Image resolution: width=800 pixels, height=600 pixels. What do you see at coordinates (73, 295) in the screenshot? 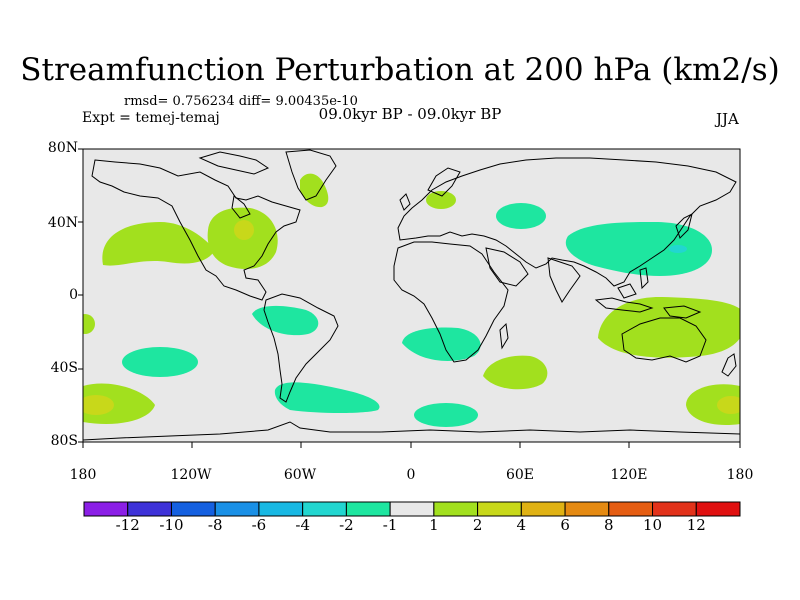
I see `lat-label-0: 0` at bounding box center [73, 295].